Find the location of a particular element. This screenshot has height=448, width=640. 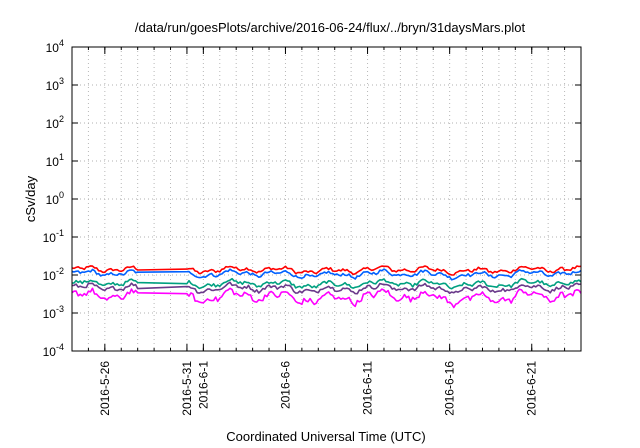

plot-area is located at coordinates (326, 287).